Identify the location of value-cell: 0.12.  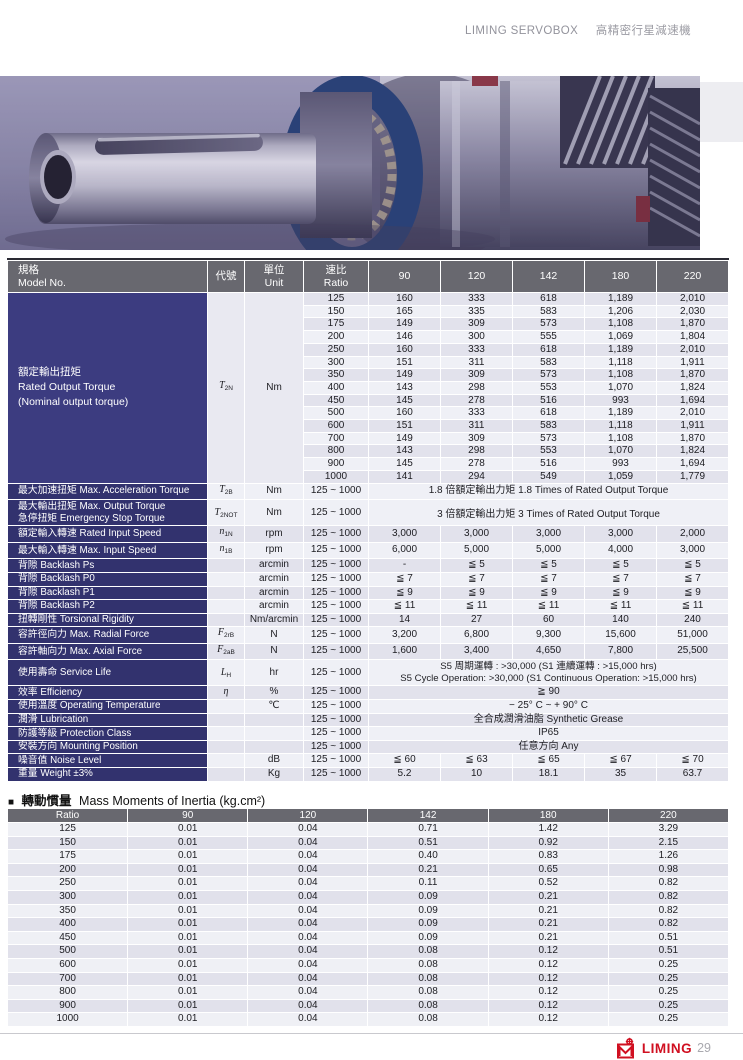
(548, 965).